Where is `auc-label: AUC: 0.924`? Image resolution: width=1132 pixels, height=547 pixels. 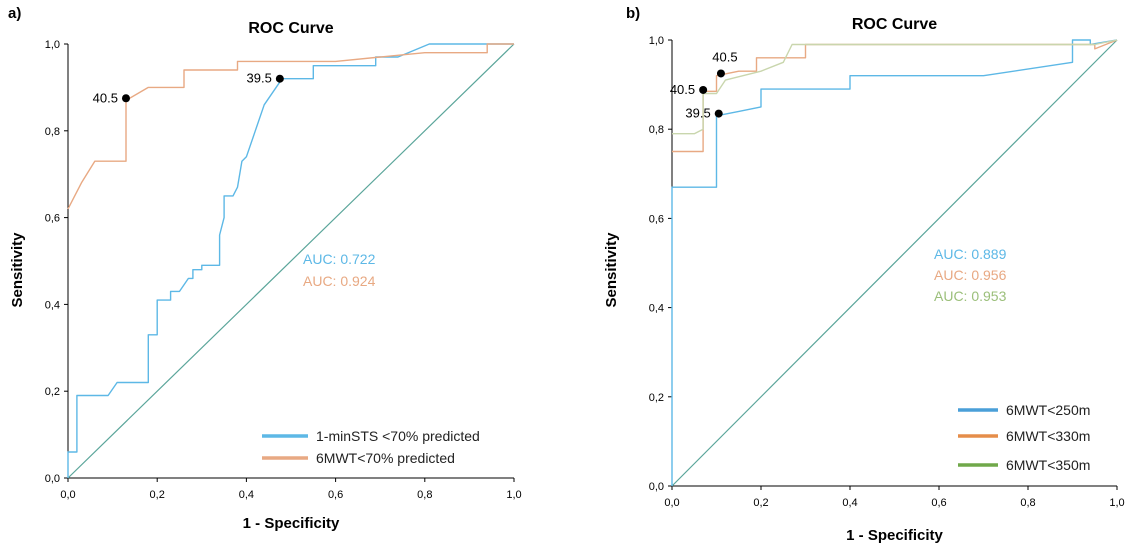
auc-label: AUC: 0.924 is located at coordinates (339, 281).